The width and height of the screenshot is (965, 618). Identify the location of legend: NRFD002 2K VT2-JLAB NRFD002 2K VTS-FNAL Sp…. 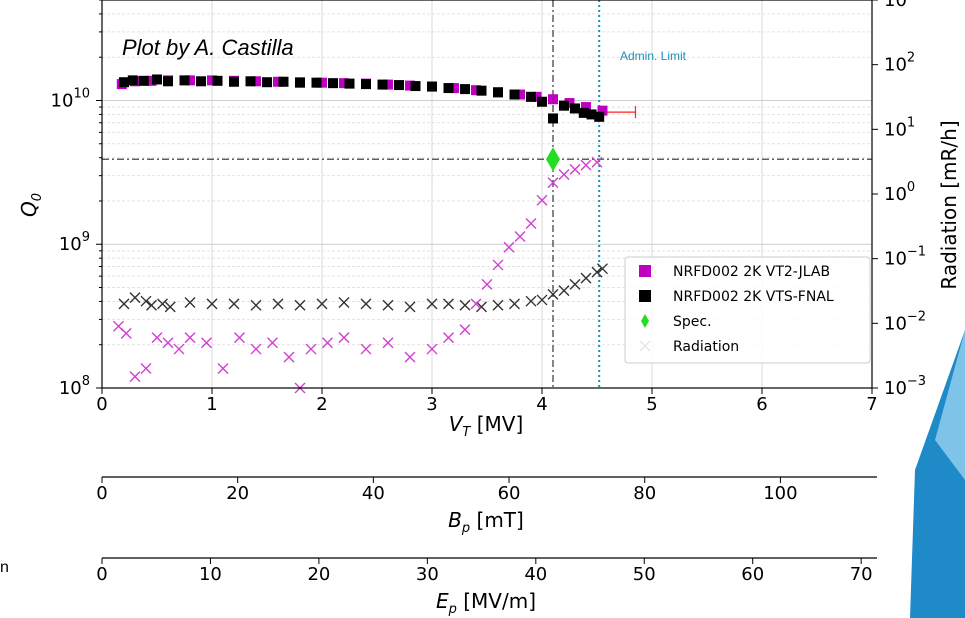
(747, 310).